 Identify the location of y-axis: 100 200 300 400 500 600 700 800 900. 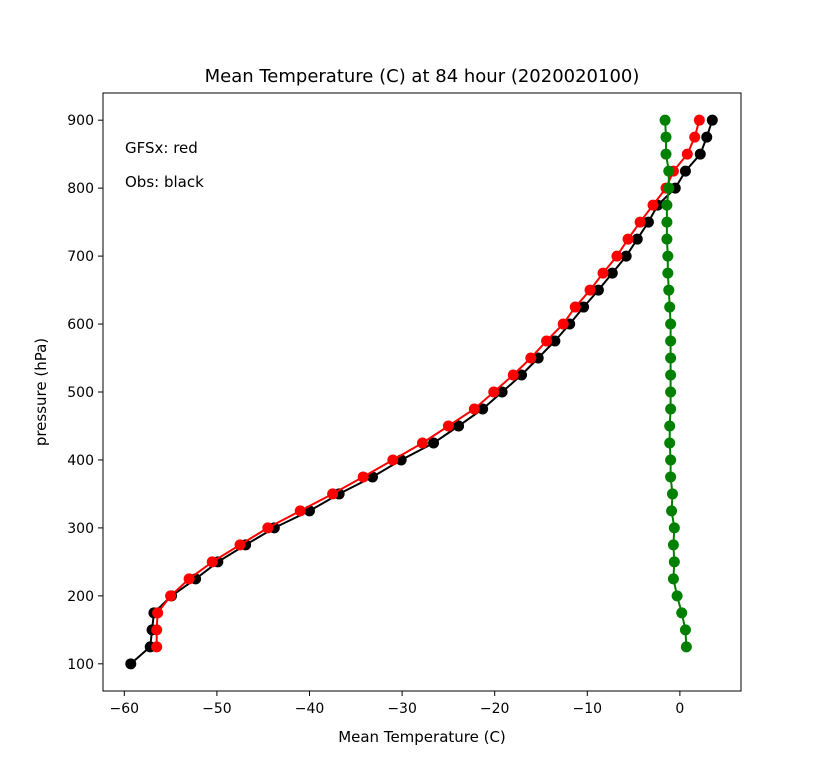
(85, 393).